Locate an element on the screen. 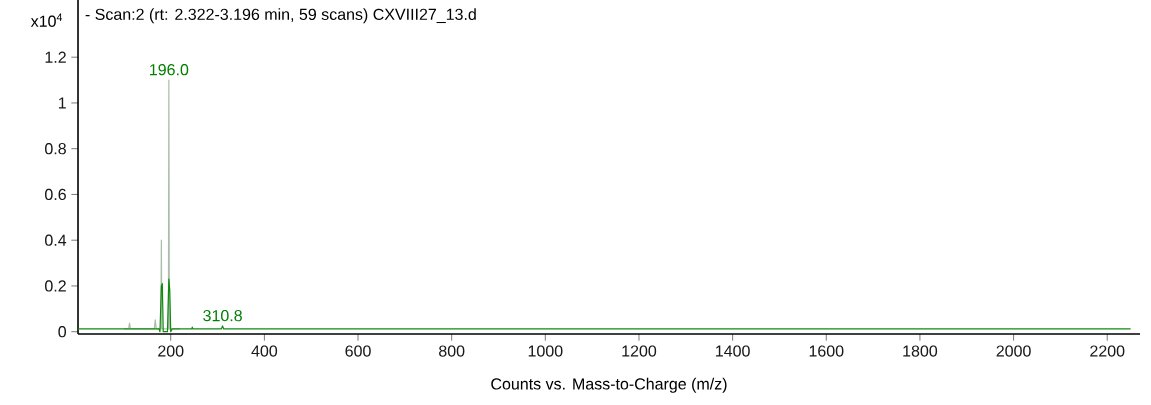  x-tick-label: 200 is located at coordinates (171, 351).